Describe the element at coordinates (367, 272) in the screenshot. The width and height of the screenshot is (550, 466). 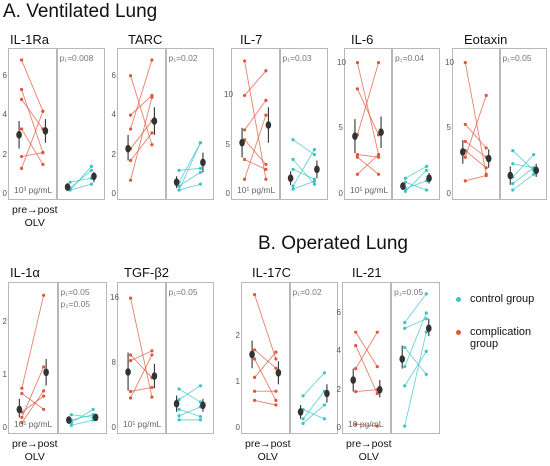
I see `panel-title-il-21: IL-21` at that location.